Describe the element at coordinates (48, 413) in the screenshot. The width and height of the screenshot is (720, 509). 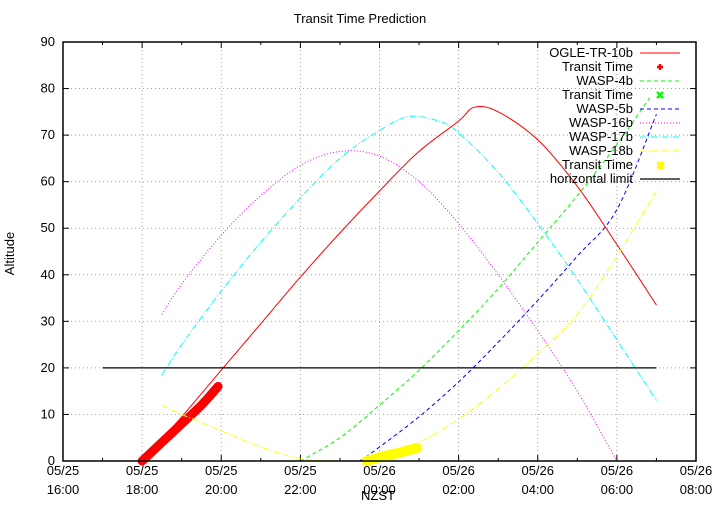
I see `y-tick-label: 10` at that location.